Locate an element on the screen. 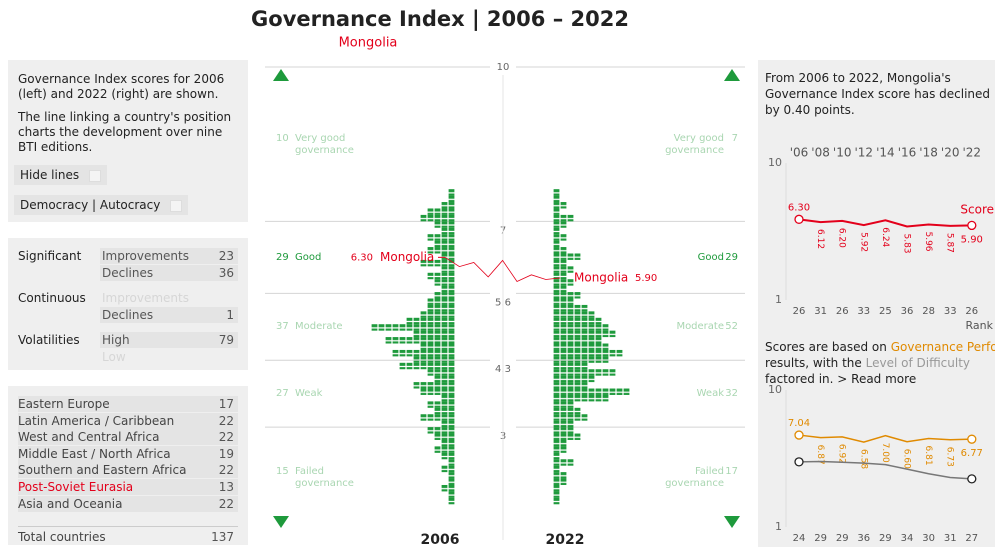  rank: 33 is located at coordinates (950, 311).